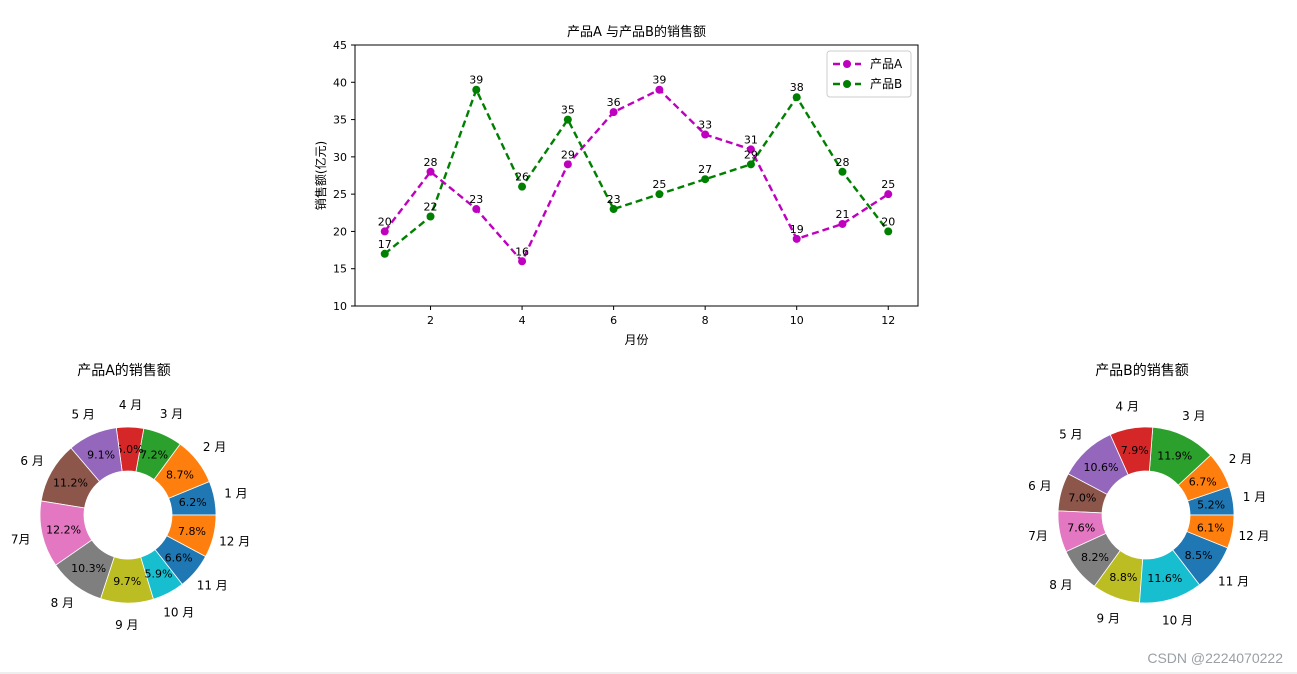  I want to click on slice-percent-label: 11.9%, so click(1174, 456).